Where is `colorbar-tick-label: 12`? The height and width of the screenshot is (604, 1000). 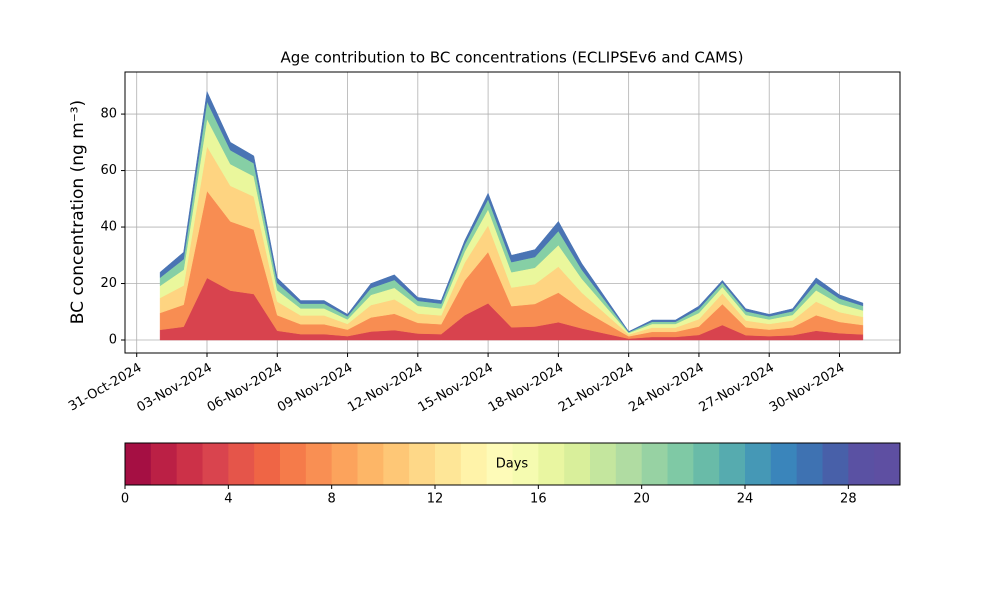
colorbar-tick-label: 12 is located at coordinates (435, 499).